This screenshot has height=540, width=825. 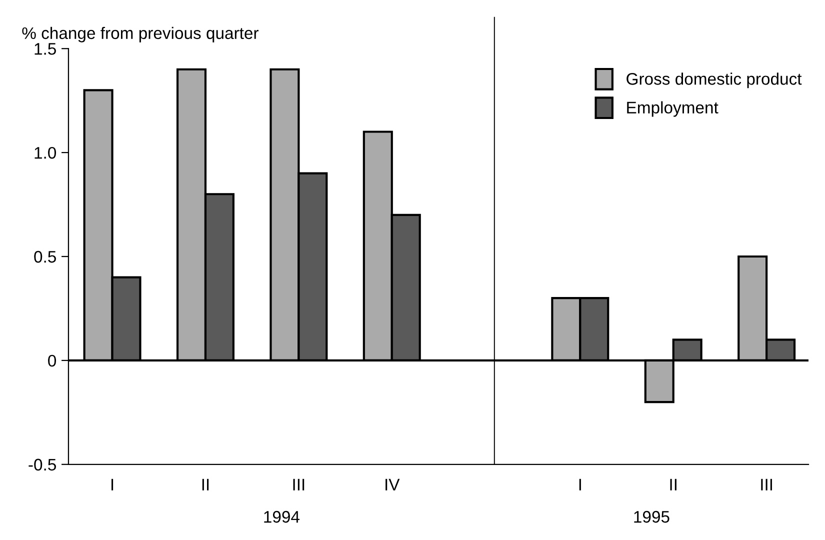 What do you see at coordinates (393, 484) in the screenshot?
I see `x-tick-label: IV` at bounding box center [393, 484].